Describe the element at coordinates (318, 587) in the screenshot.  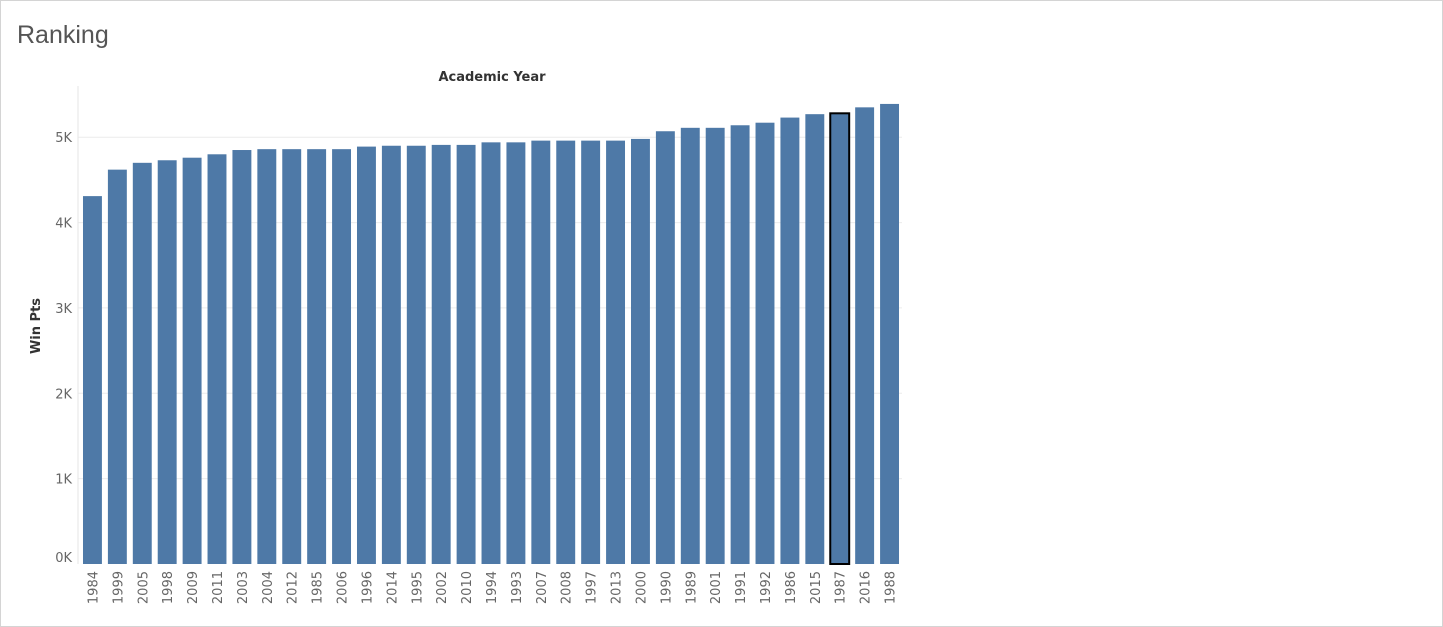
I see `x-category-label: 1985` at that location.